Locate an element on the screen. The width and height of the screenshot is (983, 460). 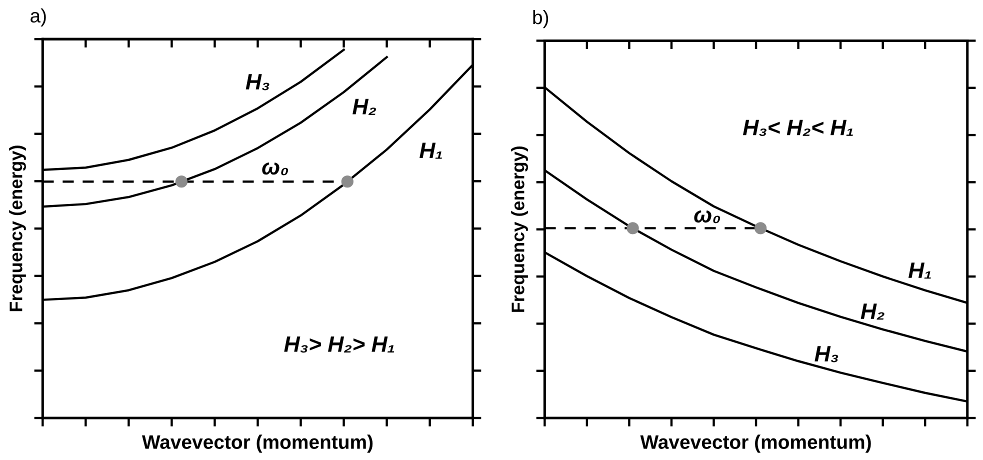
series-label: H₁ is located at coordinates (431, 150).